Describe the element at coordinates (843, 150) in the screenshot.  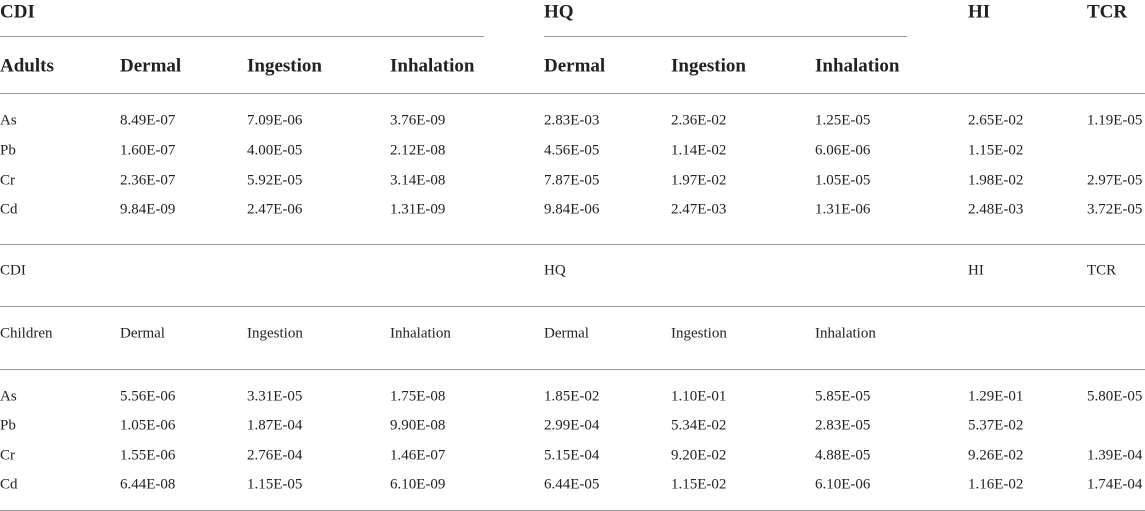
I see `cell: 6.06E-06` at that location.